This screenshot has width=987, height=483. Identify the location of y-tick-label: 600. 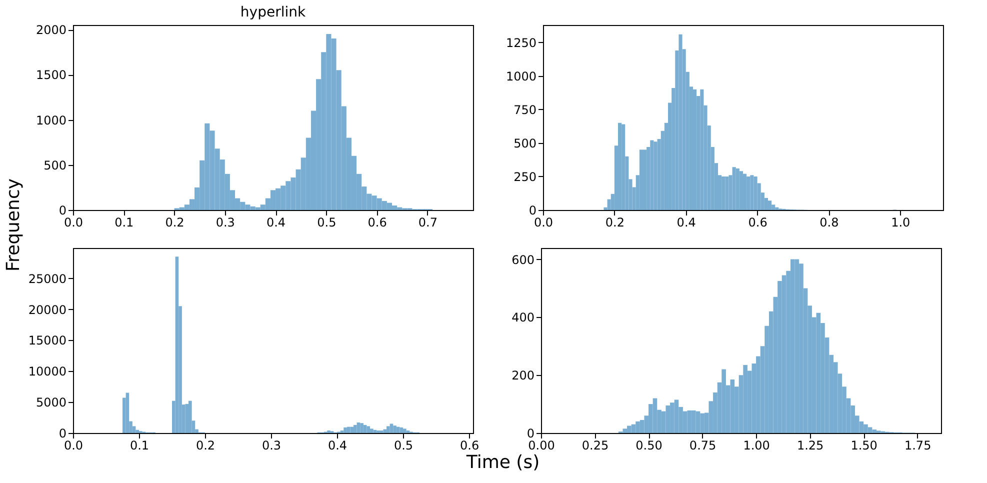
(523, 259).